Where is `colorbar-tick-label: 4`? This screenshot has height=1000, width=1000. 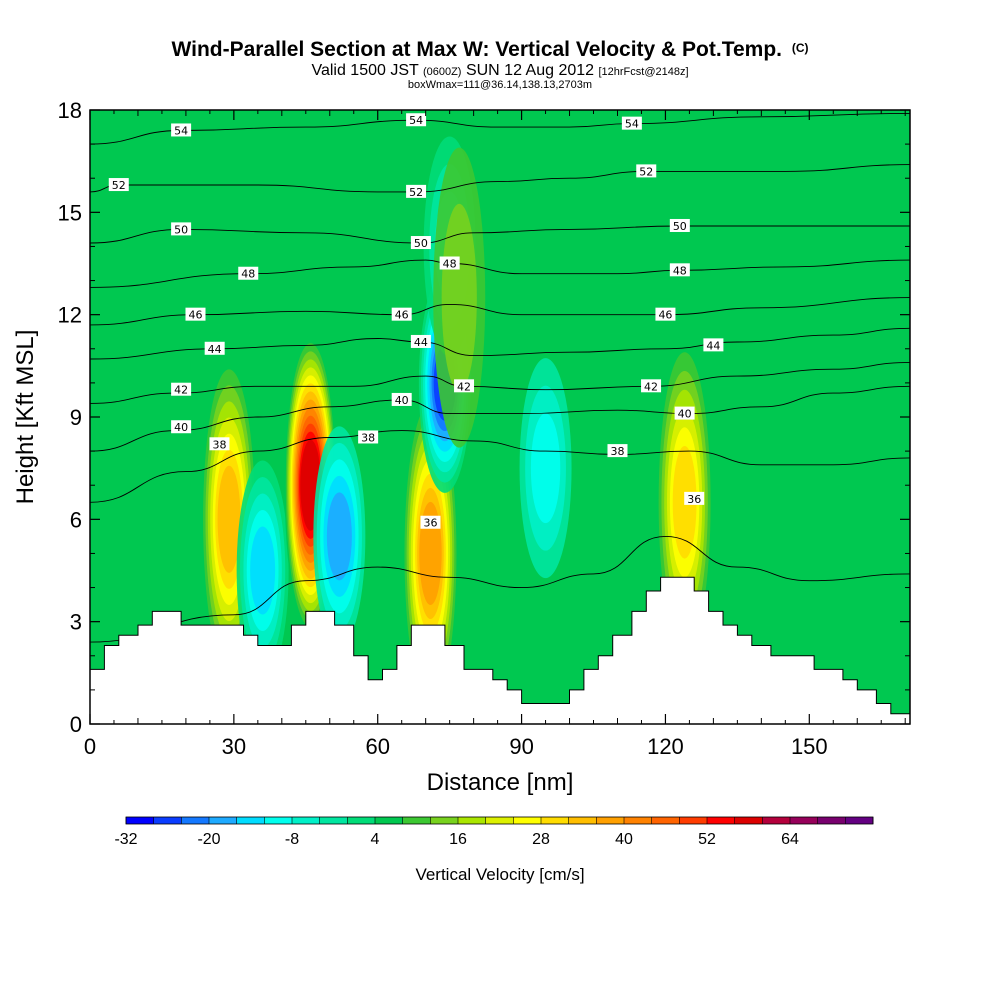
colorbar-tick-label: 4 is located at coordinates (375, 839).